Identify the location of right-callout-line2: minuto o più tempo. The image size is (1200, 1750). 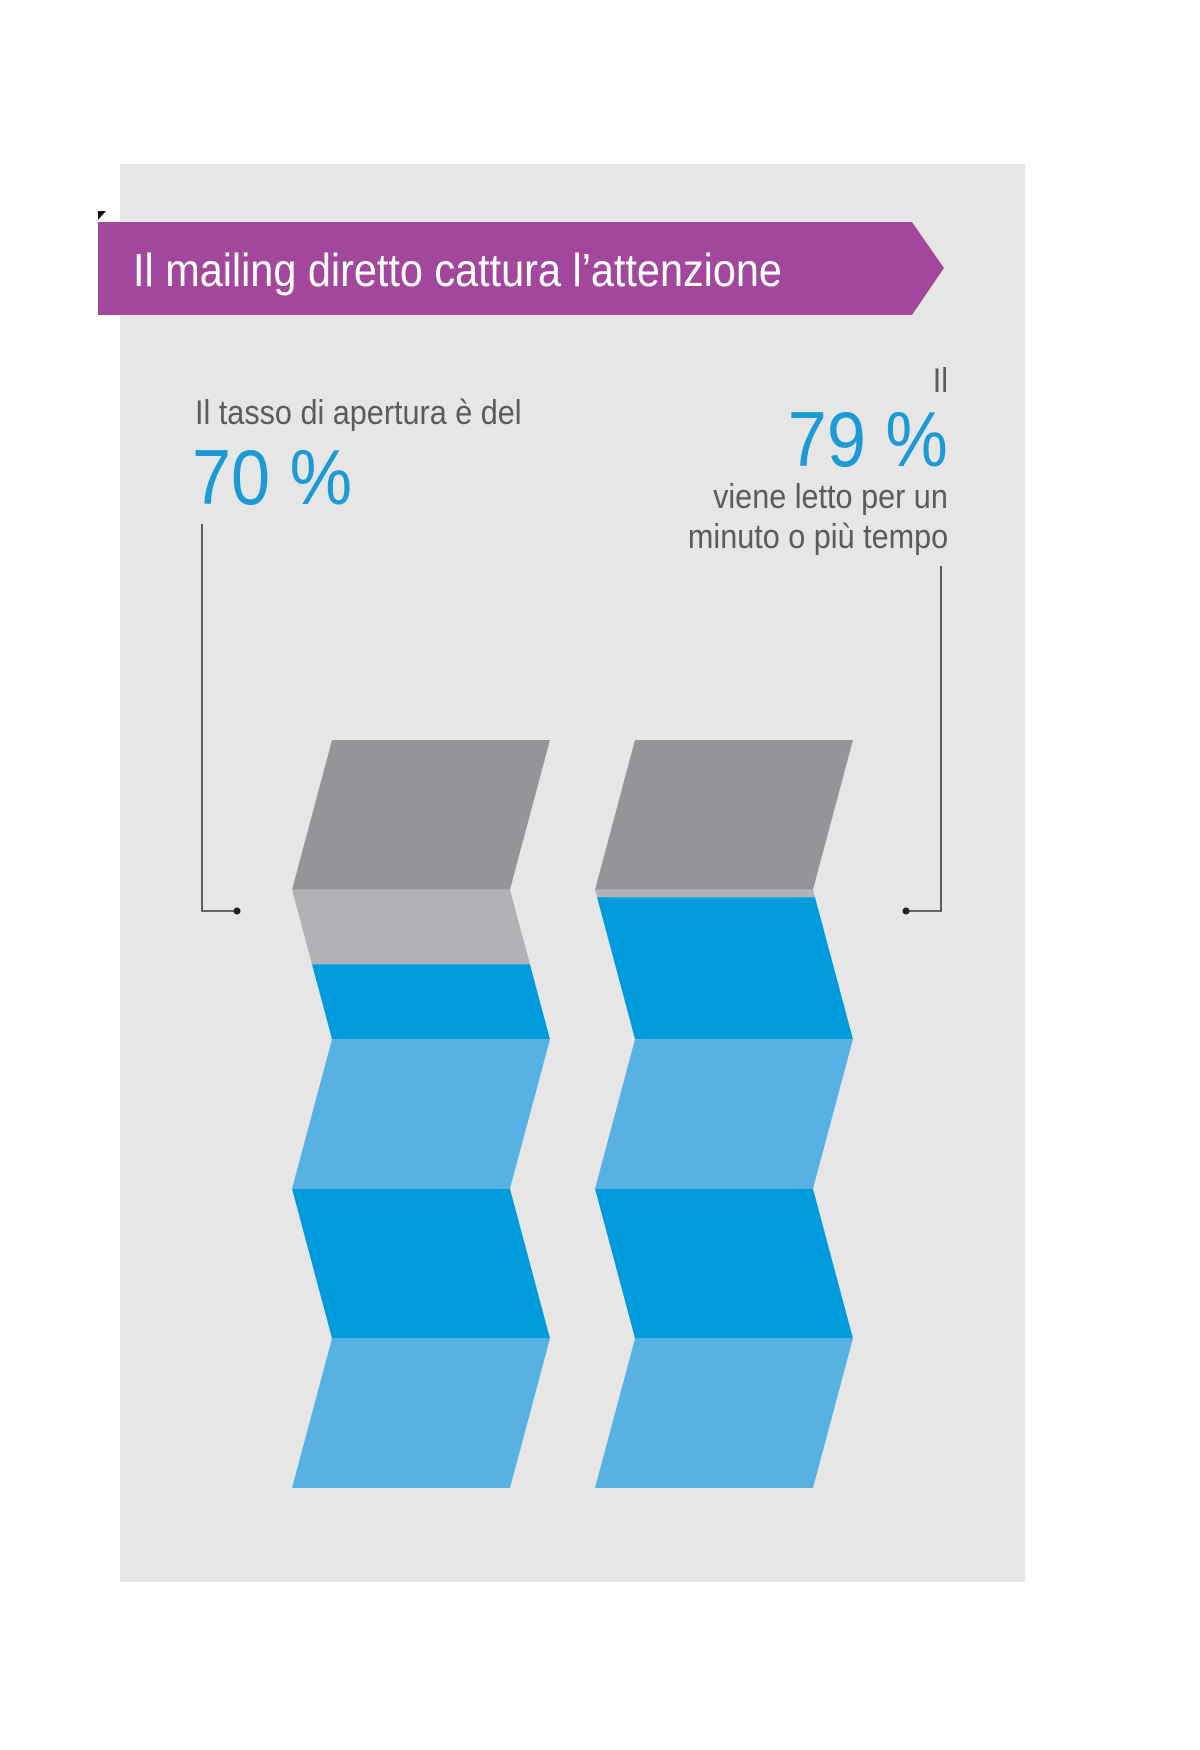
(817, 537).